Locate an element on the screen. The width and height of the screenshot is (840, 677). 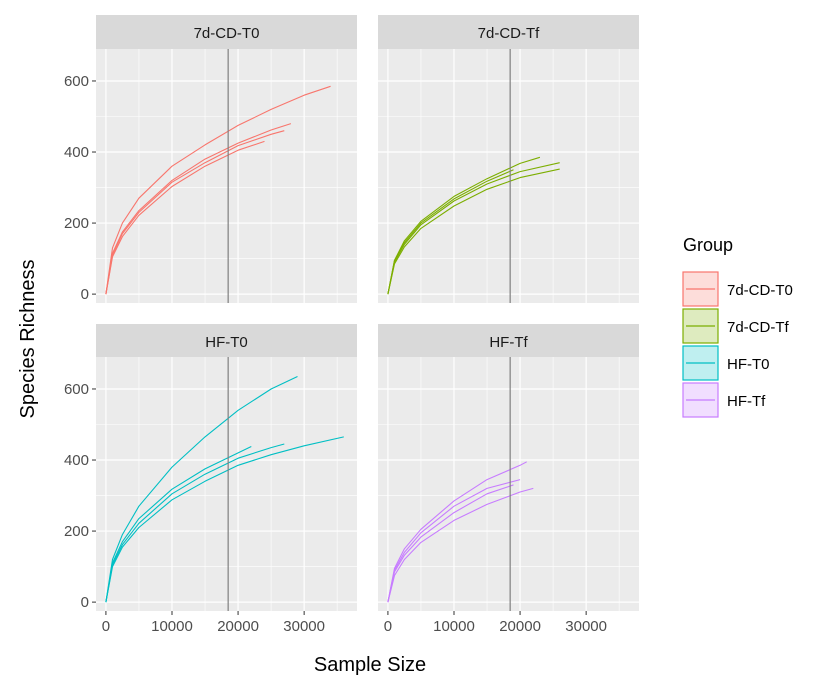
legend-label: HF-T0 is located at coordinates (748, 364).